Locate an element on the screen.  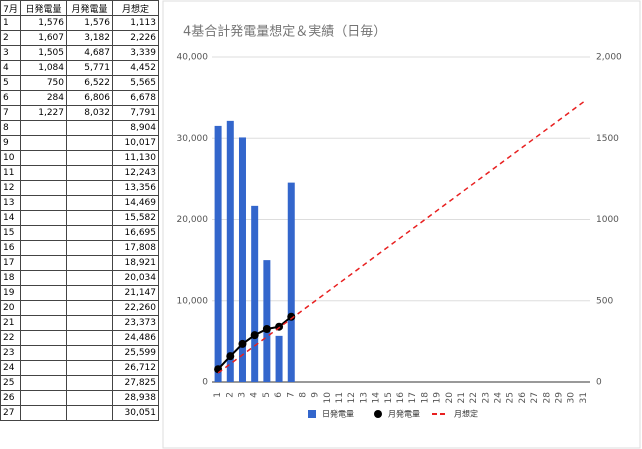
y2-tick-label: 1000 is located at coordinates (607, 220).